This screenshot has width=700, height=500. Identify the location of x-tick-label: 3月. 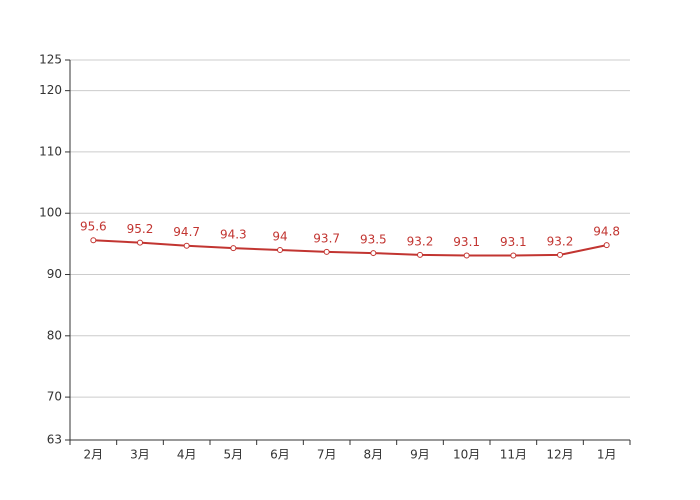
(140, 455).